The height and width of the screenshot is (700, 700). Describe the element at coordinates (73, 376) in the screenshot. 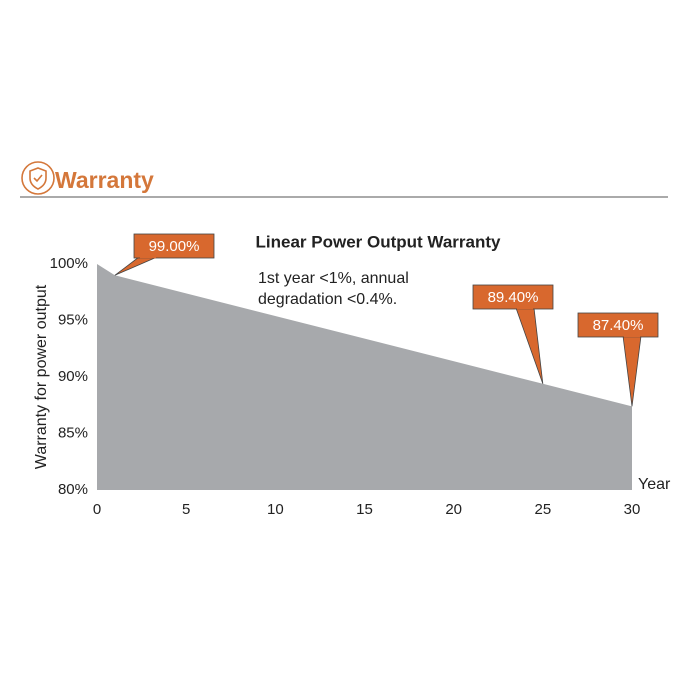

I see `y-tick-label: 90%` at that location.